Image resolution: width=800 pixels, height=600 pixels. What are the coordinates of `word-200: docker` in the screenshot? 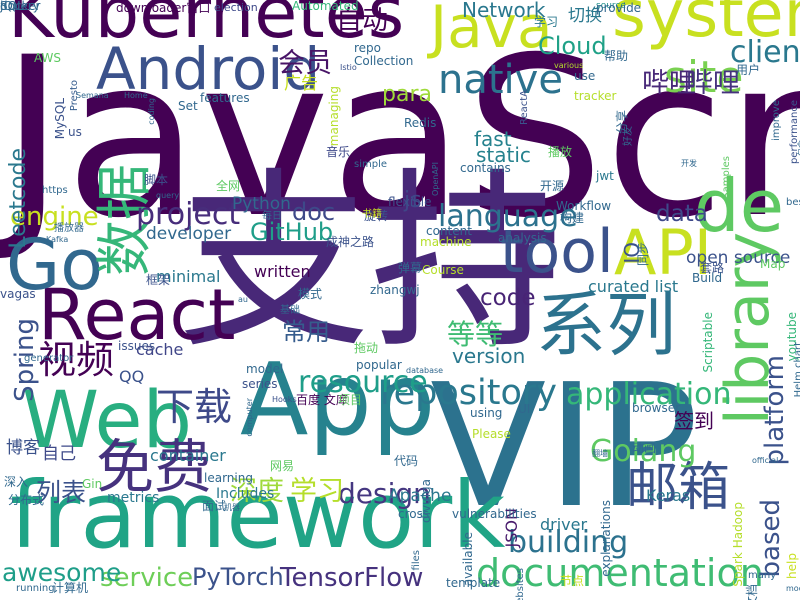 It's located at (20, 6).